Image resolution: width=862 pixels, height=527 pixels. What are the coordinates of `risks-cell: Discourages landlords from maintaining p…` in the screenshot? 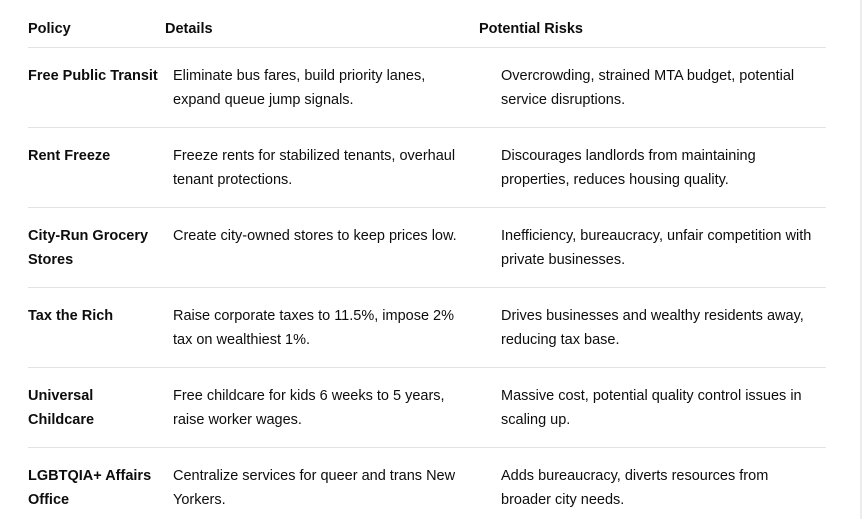 It's located at (652, 168).